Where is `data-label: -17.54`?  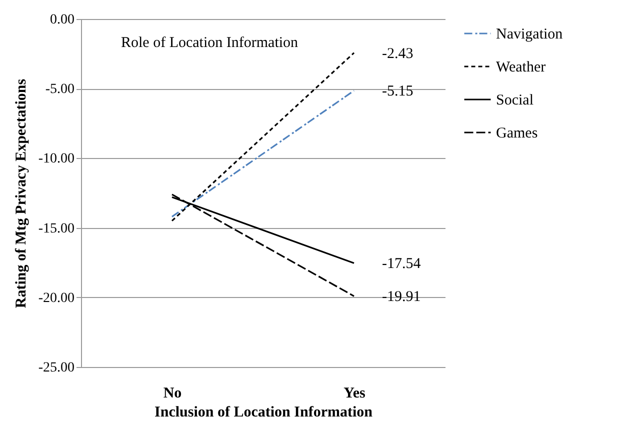 data-label: -17.54 is located at coordinates (402, 264).